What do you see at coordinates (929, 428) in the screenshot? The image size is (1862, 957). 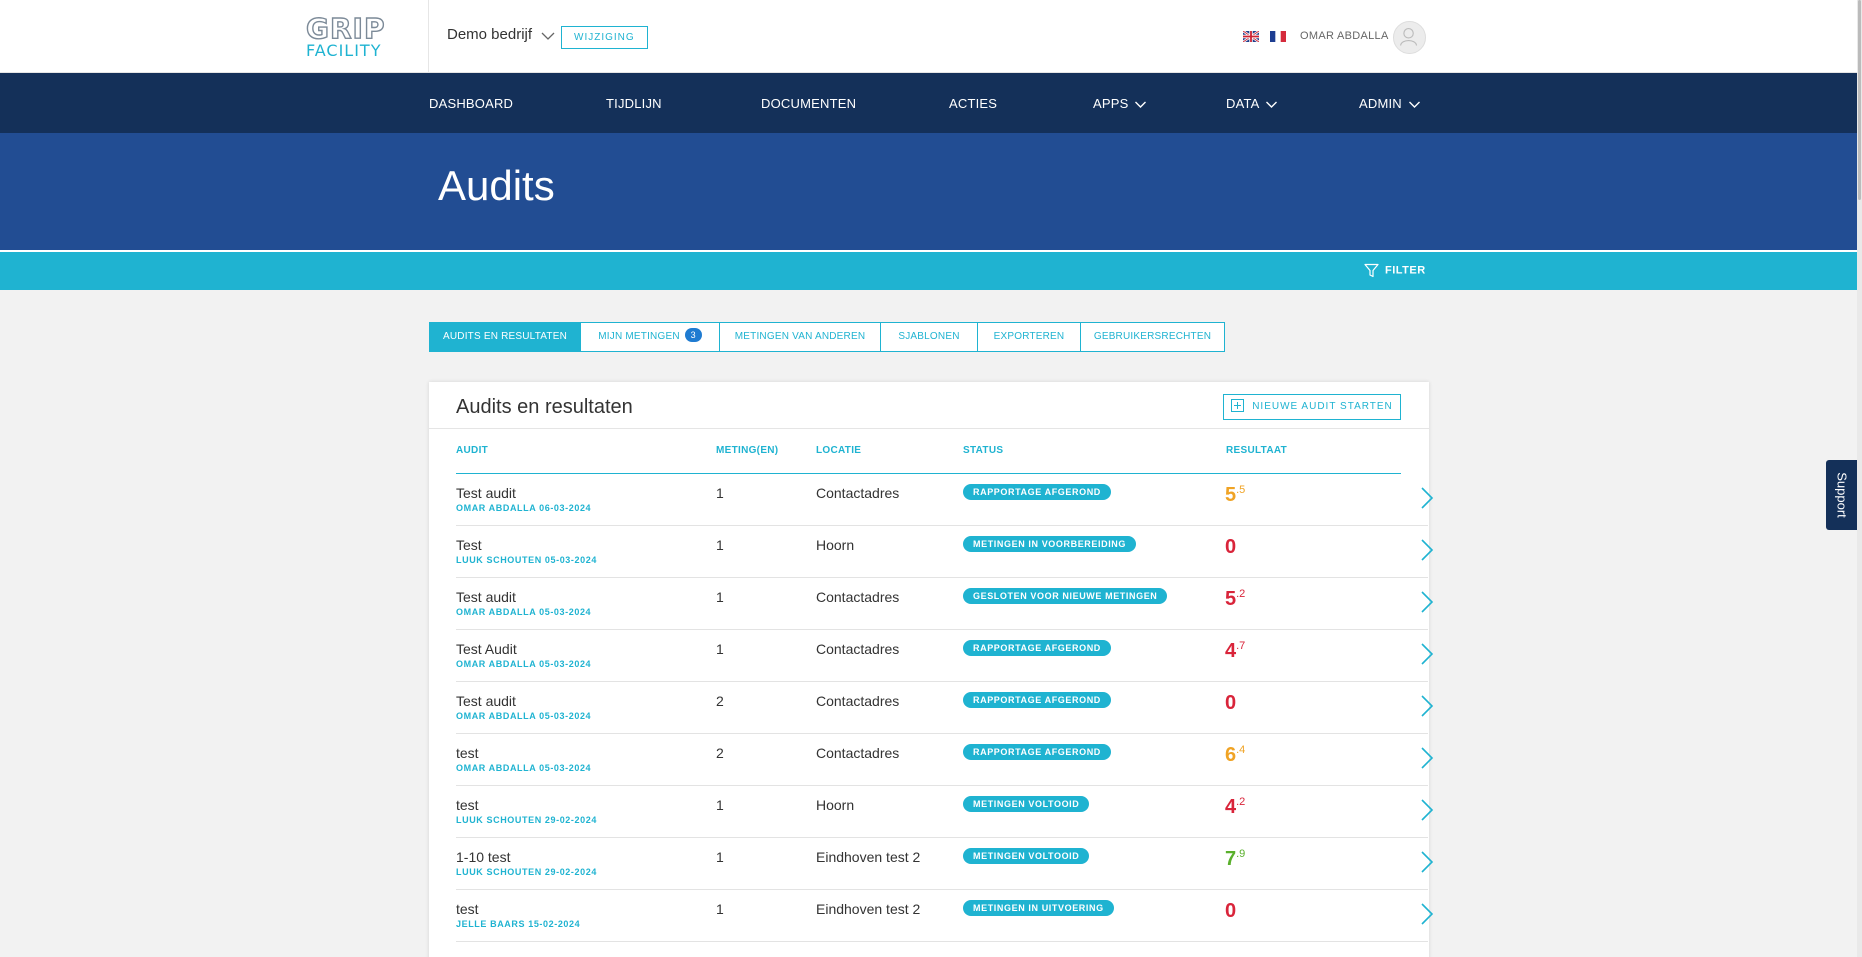 I see `card-divider` at bounding box center [929, 428].